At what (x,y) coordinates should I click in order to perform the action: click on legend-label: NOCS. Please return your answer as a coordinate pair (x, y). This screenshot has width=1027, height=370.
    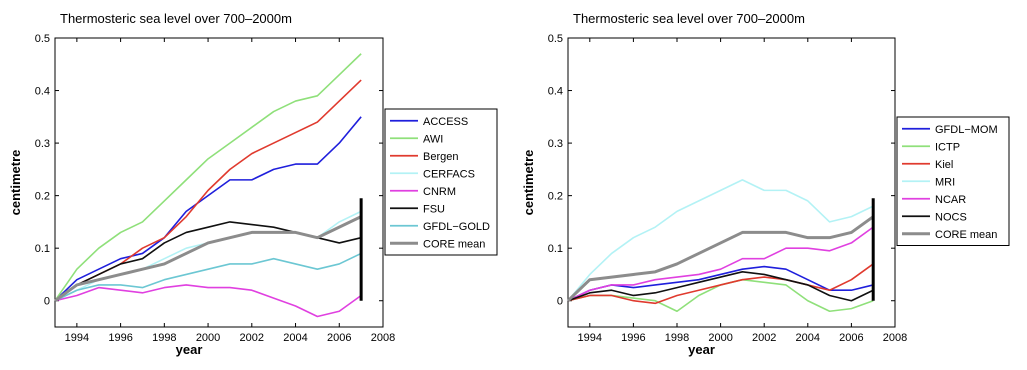
    Looking at the image, I should click on (951, 217).